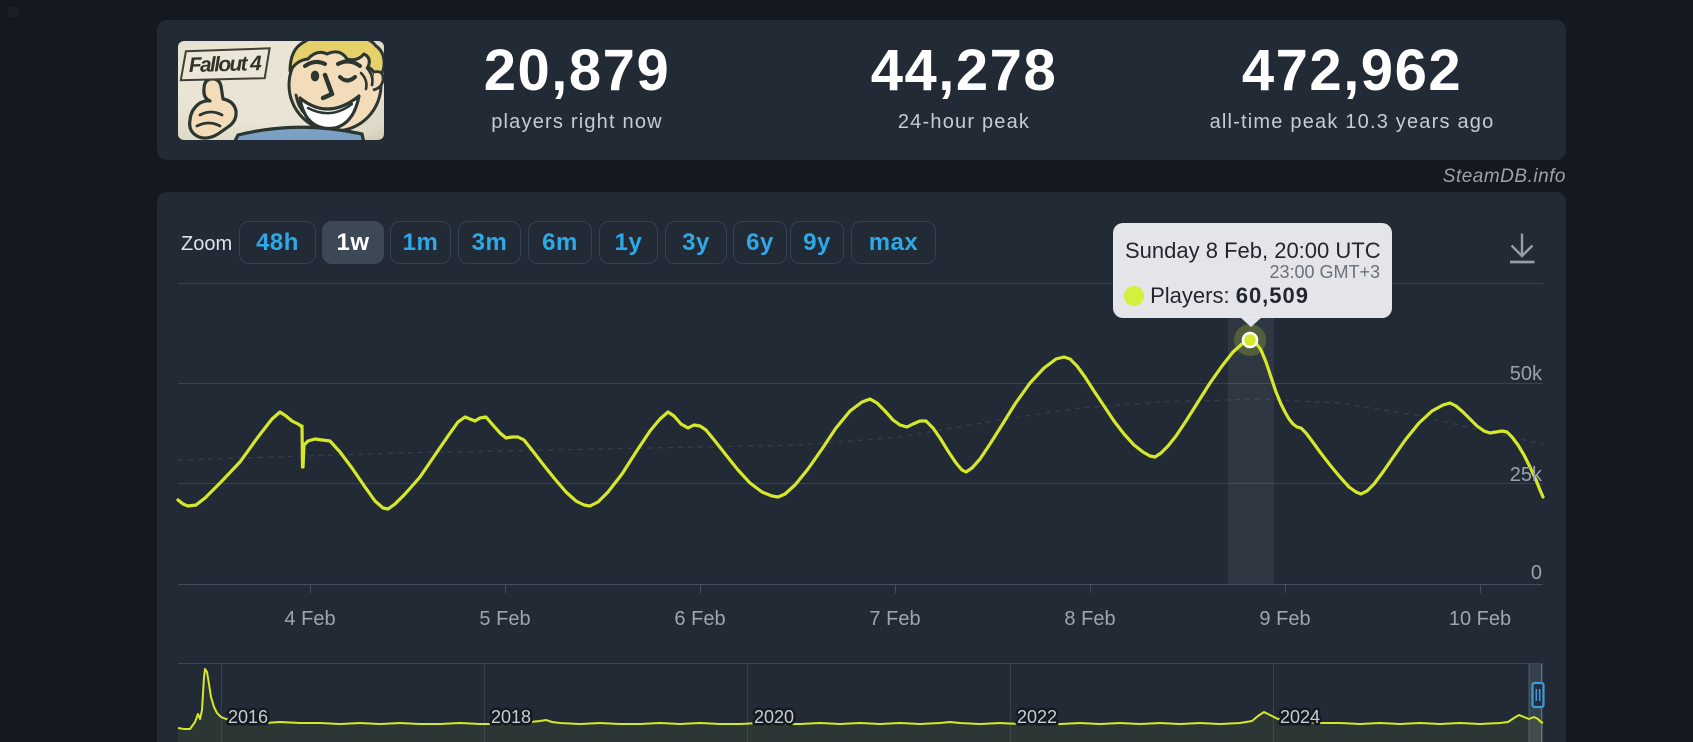 The image size is (1693, 742). Describe the element at coordinates (1536, 573) in the screenshot. I see `svg-text: 0` at that location.